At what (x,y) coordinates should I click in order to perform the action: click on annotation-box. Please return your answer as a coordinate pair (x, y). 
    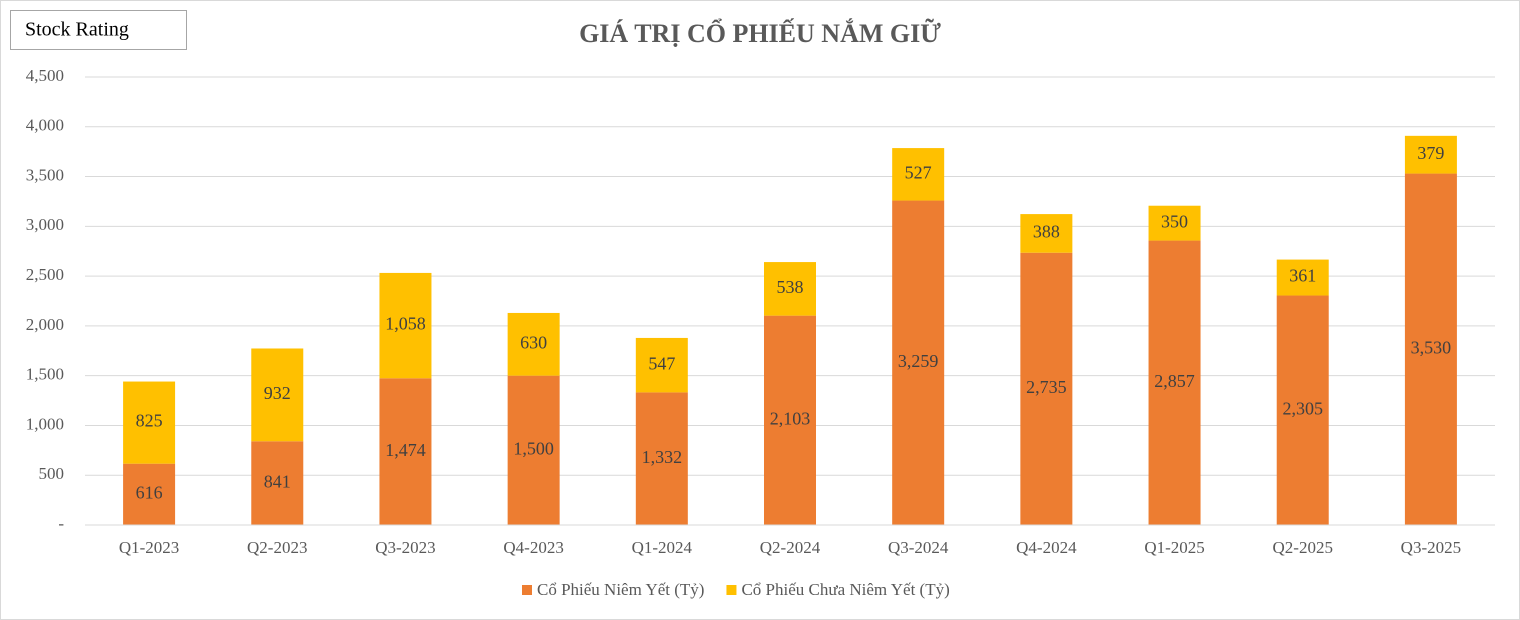
    Looking at the image, I should click on (98, 30).